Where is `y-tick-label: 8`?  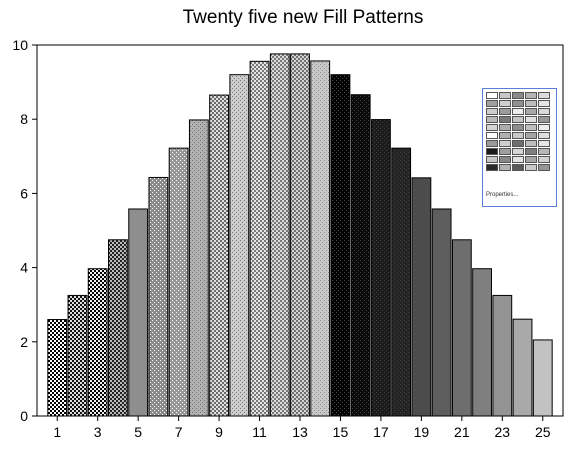 y-tick-label: 8 is located at coordinates (24, 119).